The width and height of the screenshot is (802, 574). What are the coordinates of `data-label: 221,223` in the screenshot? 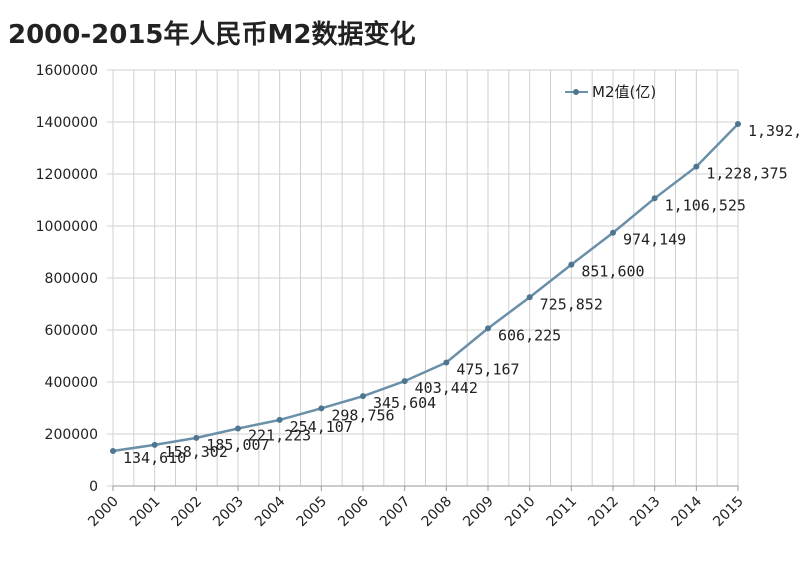 It's located at (279, 435).